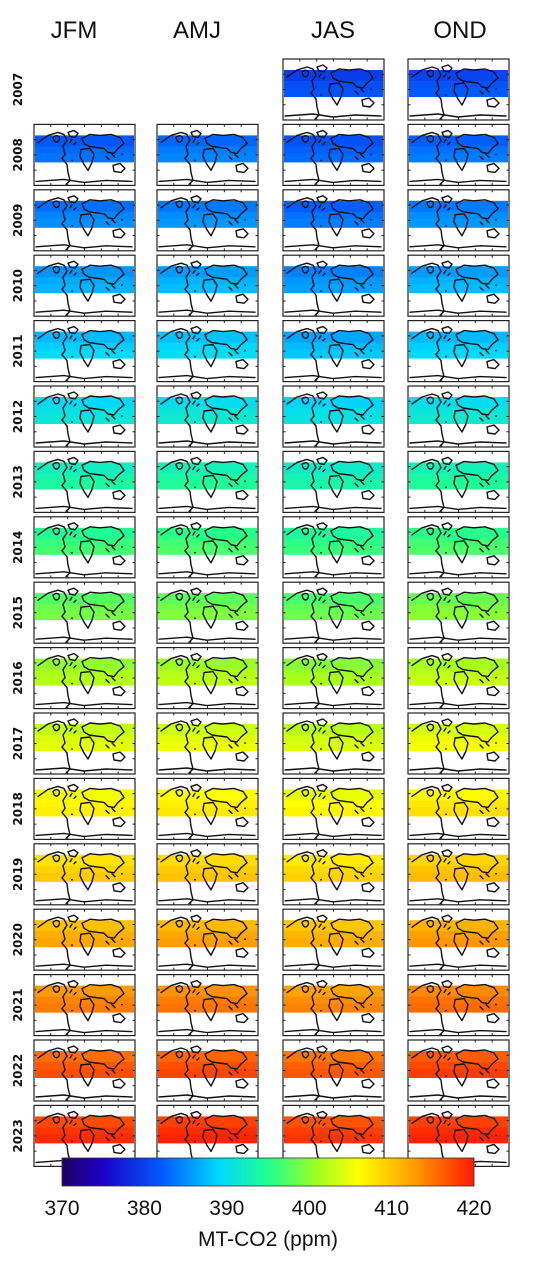 This screenshot has height=1276, width=533. Describe the element at coordinates (18, 89) in the screenshot. I see `row-label-2007: 2007` at that location.